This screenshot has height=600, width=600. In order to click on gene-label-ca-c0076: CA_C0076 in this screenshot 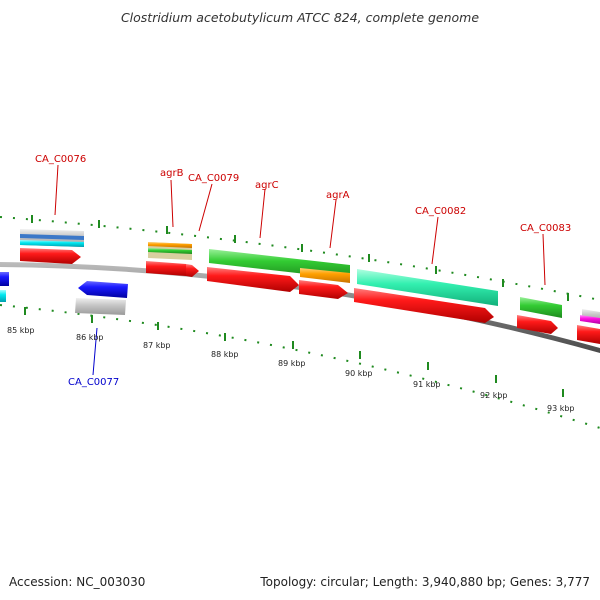, I will do `click(60, 159)`.